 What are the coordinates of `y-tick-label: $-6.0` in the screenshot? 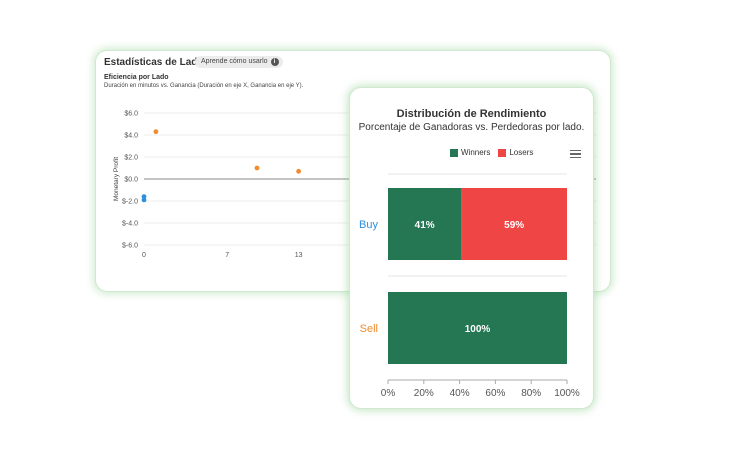 It's located at (130, 246).